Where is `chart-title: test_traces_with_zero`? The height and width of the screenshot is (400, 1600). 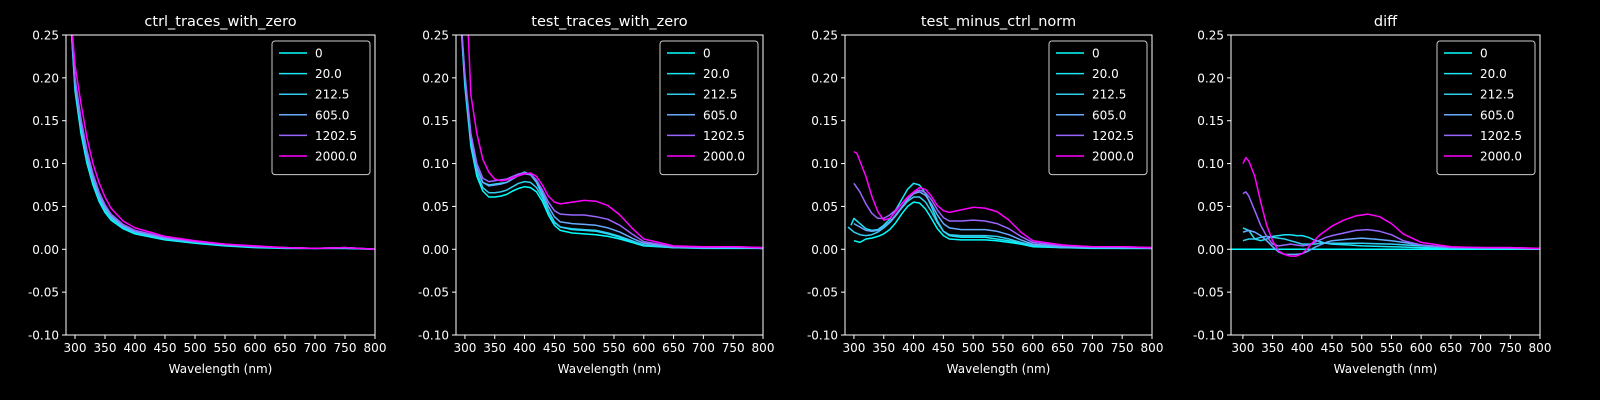 chart-title: test_traces_with_zero is located at coordinates (609, 22).